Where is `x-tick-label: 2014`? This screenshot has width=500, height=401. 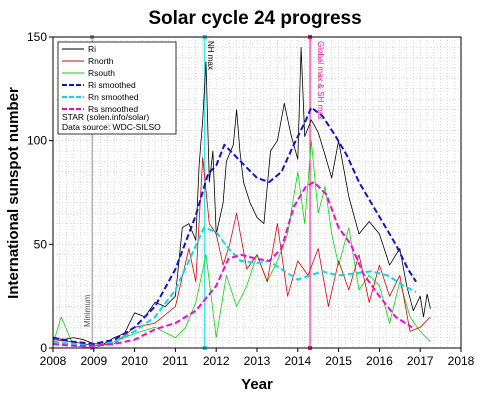
x-tick-label: 2014 is located at coordinates (297, 361).